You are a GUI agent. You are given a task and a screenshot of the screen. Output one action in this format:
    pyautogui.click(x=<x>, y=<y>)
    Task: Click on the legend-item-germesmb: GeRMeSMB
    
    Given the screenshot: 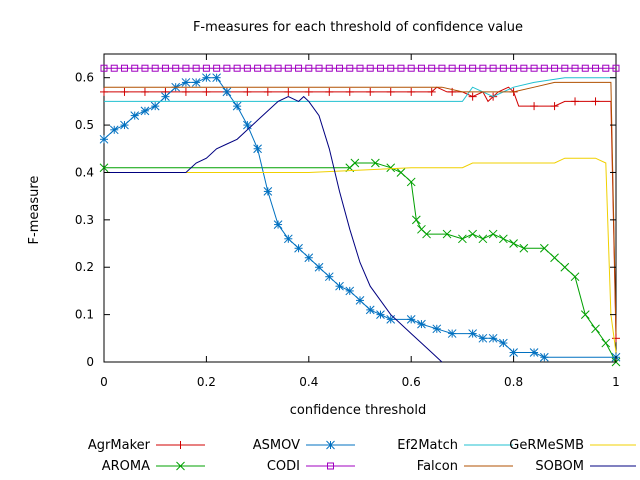 What is the action you would take?
    pyautogui.click(x=572, y=445)
    